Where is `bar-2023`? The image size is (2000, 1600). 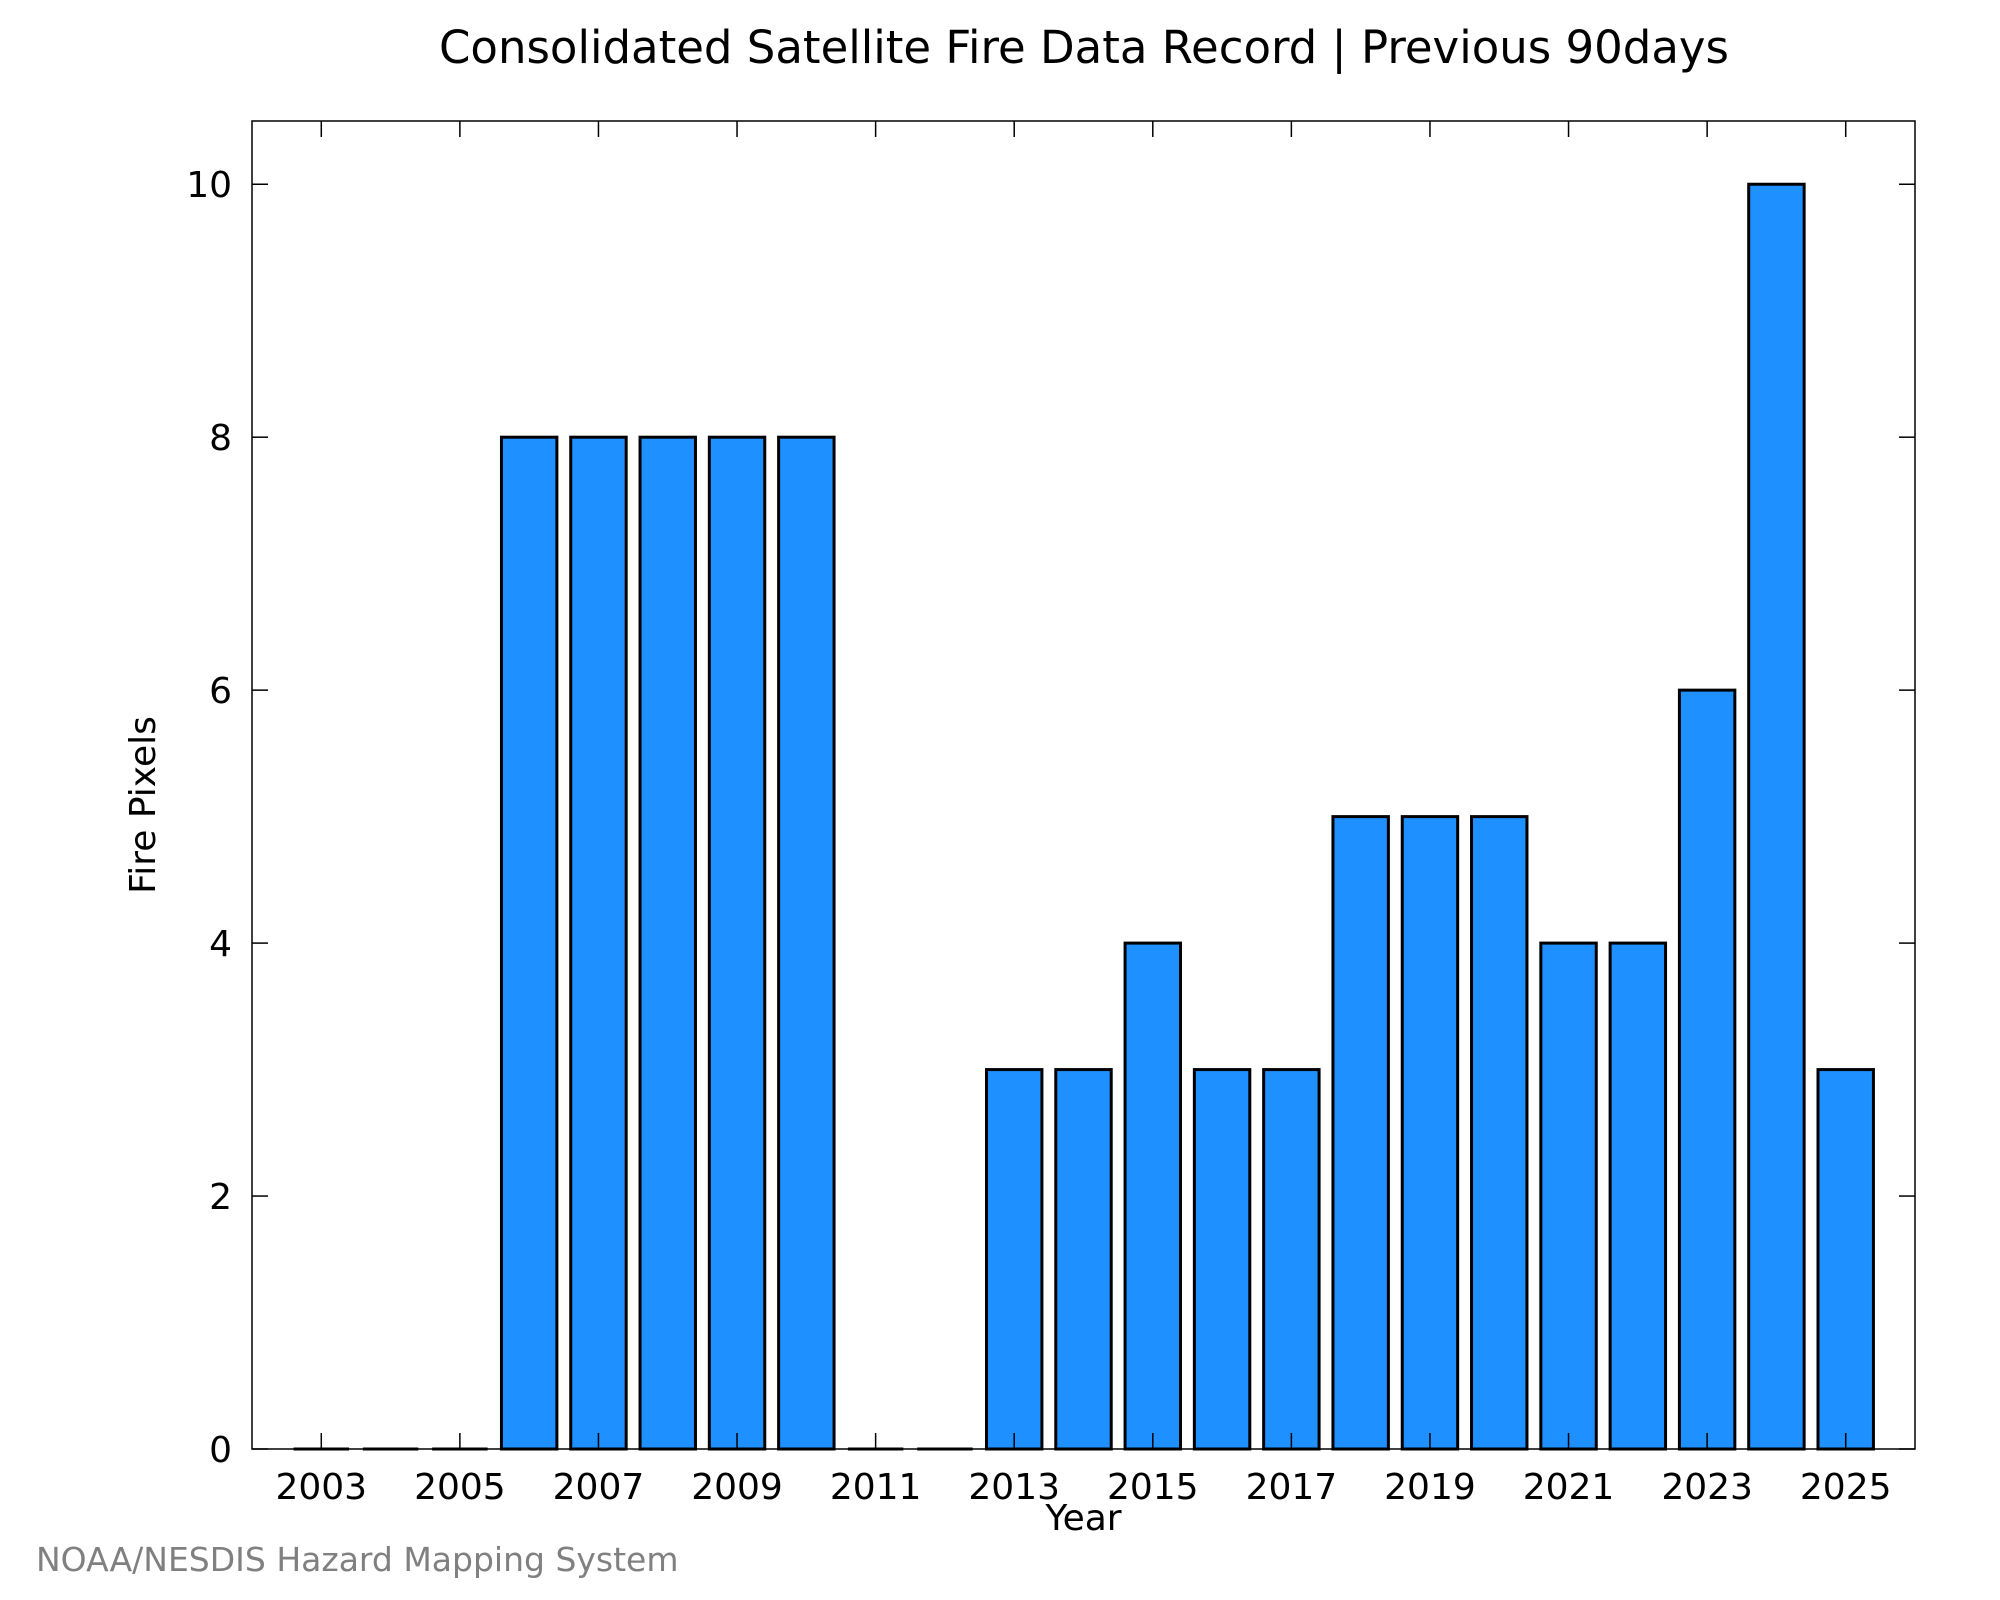 bar-2023 is located at coordinates (1707, 1069).